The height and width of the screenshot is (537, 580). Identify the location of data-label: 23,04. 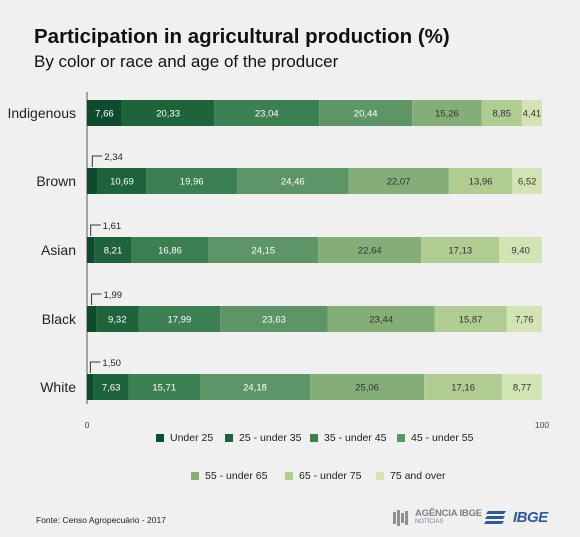
(267, 114).